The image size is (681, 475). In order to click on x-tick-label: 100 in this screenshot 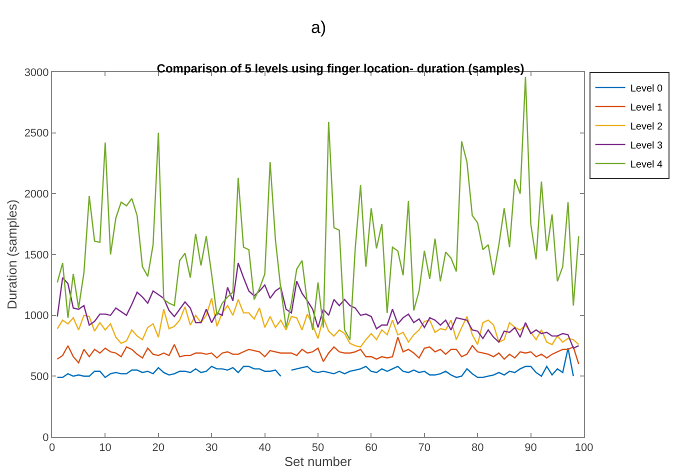, I will do `click(584, 448)`.